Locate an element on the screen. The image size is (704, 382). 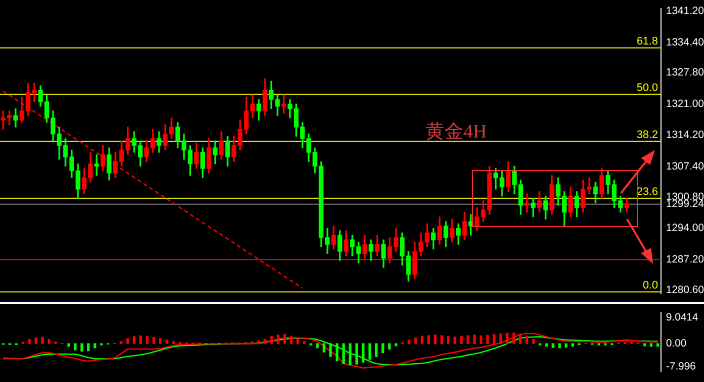
y-tick-label: 1334.40 is located at coordinates (685, 42).